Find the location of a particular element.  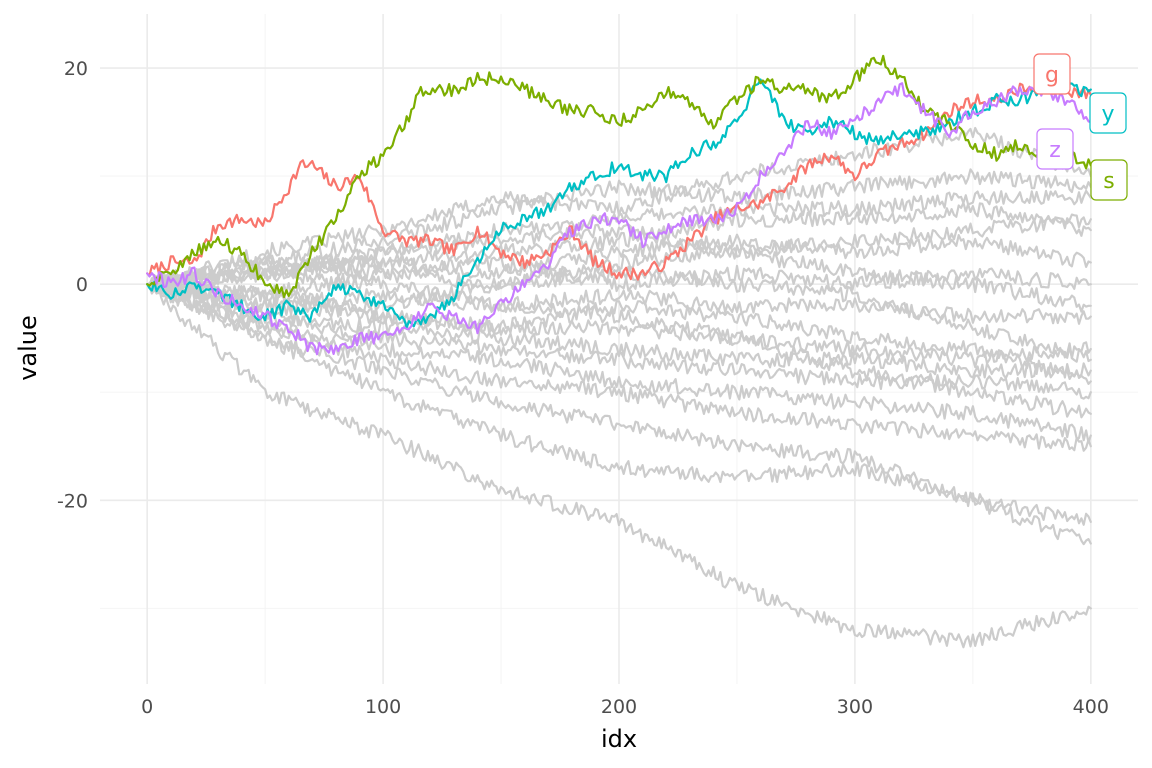

x-tick-label: 200 is located at coordinates (619, 707).